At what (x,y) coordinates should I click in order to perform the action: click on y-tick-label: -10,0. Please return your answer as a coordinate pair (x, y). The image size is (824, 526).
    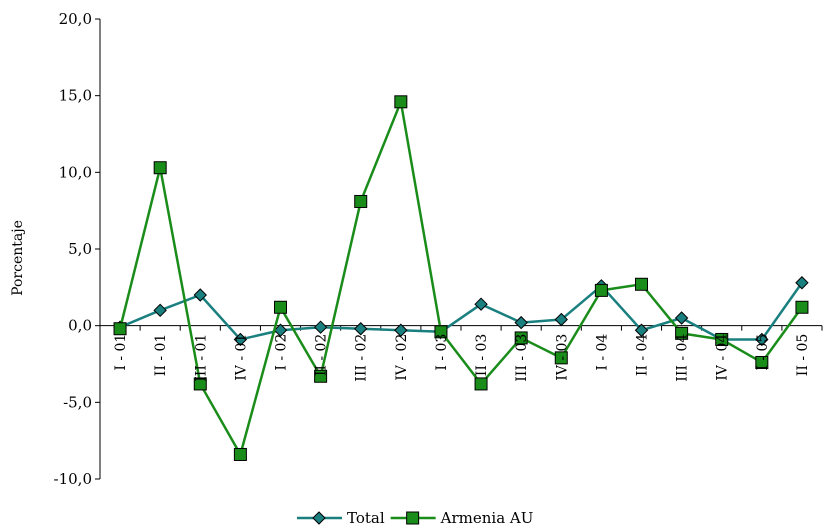
    Looking at the image, I should click on (73, 479).